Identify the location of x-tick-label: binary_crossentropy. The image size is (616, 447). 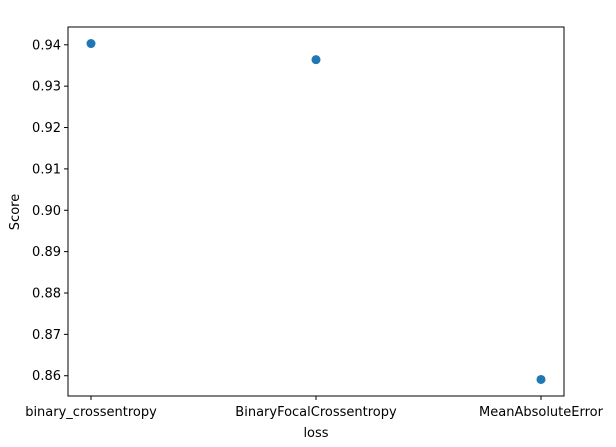
(91, 412).